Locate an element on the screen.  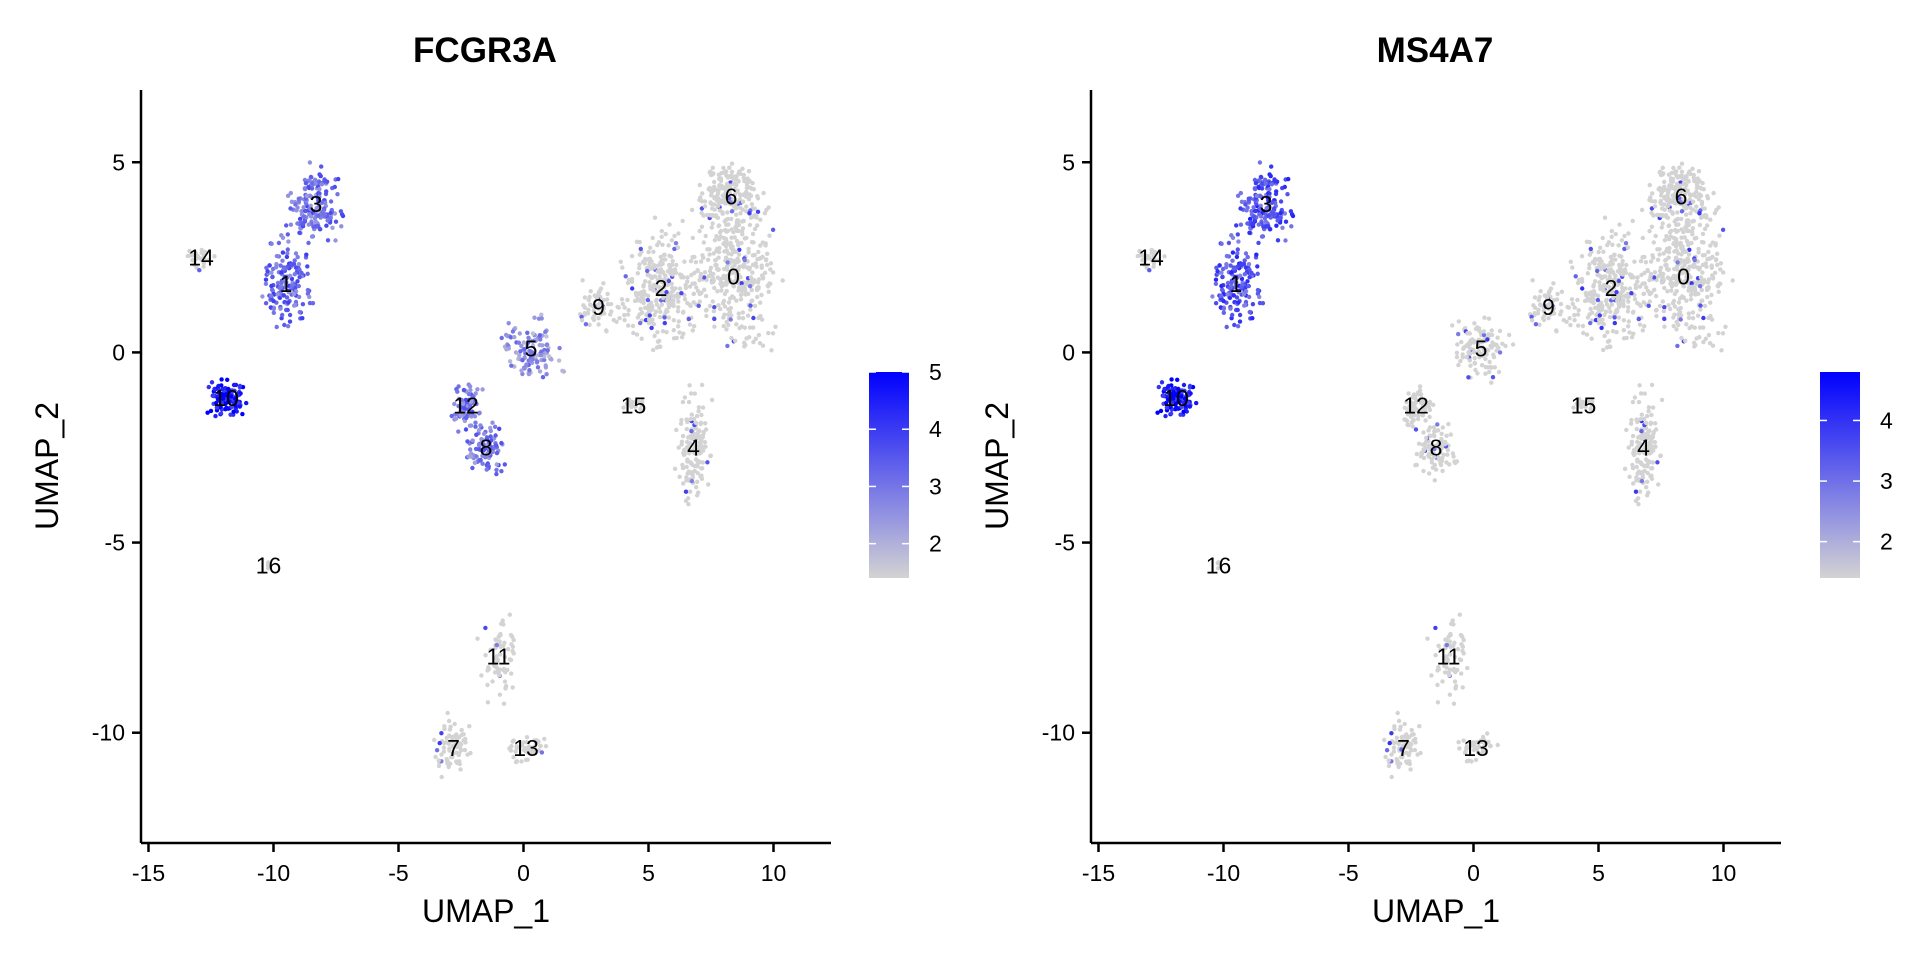
cluster-label: 0 is located at coordinates (733, 276).